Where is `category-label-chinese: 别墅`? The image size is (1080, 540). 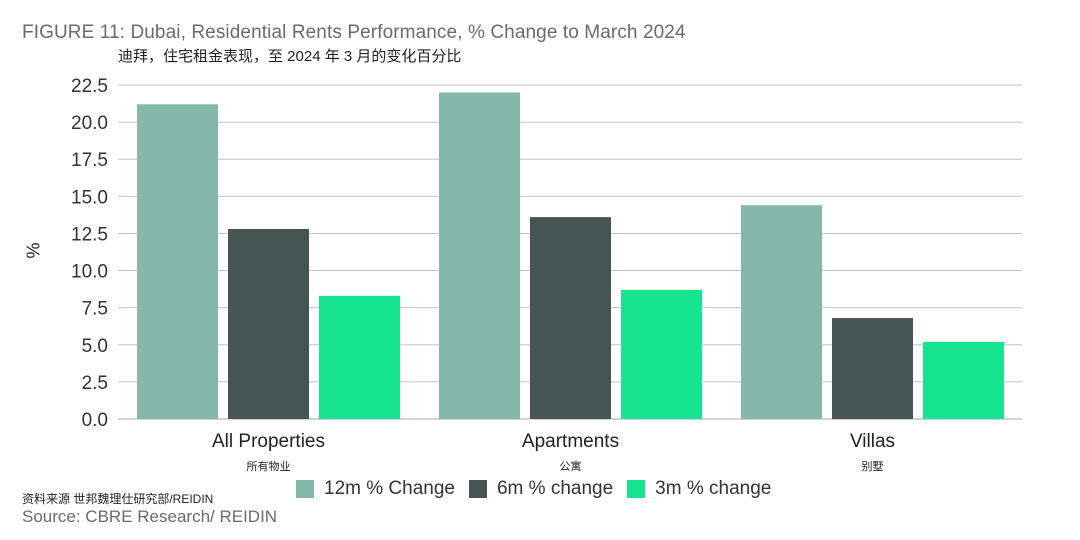 category-label-chinese: 别墅 is located at coordinates (873, 466).